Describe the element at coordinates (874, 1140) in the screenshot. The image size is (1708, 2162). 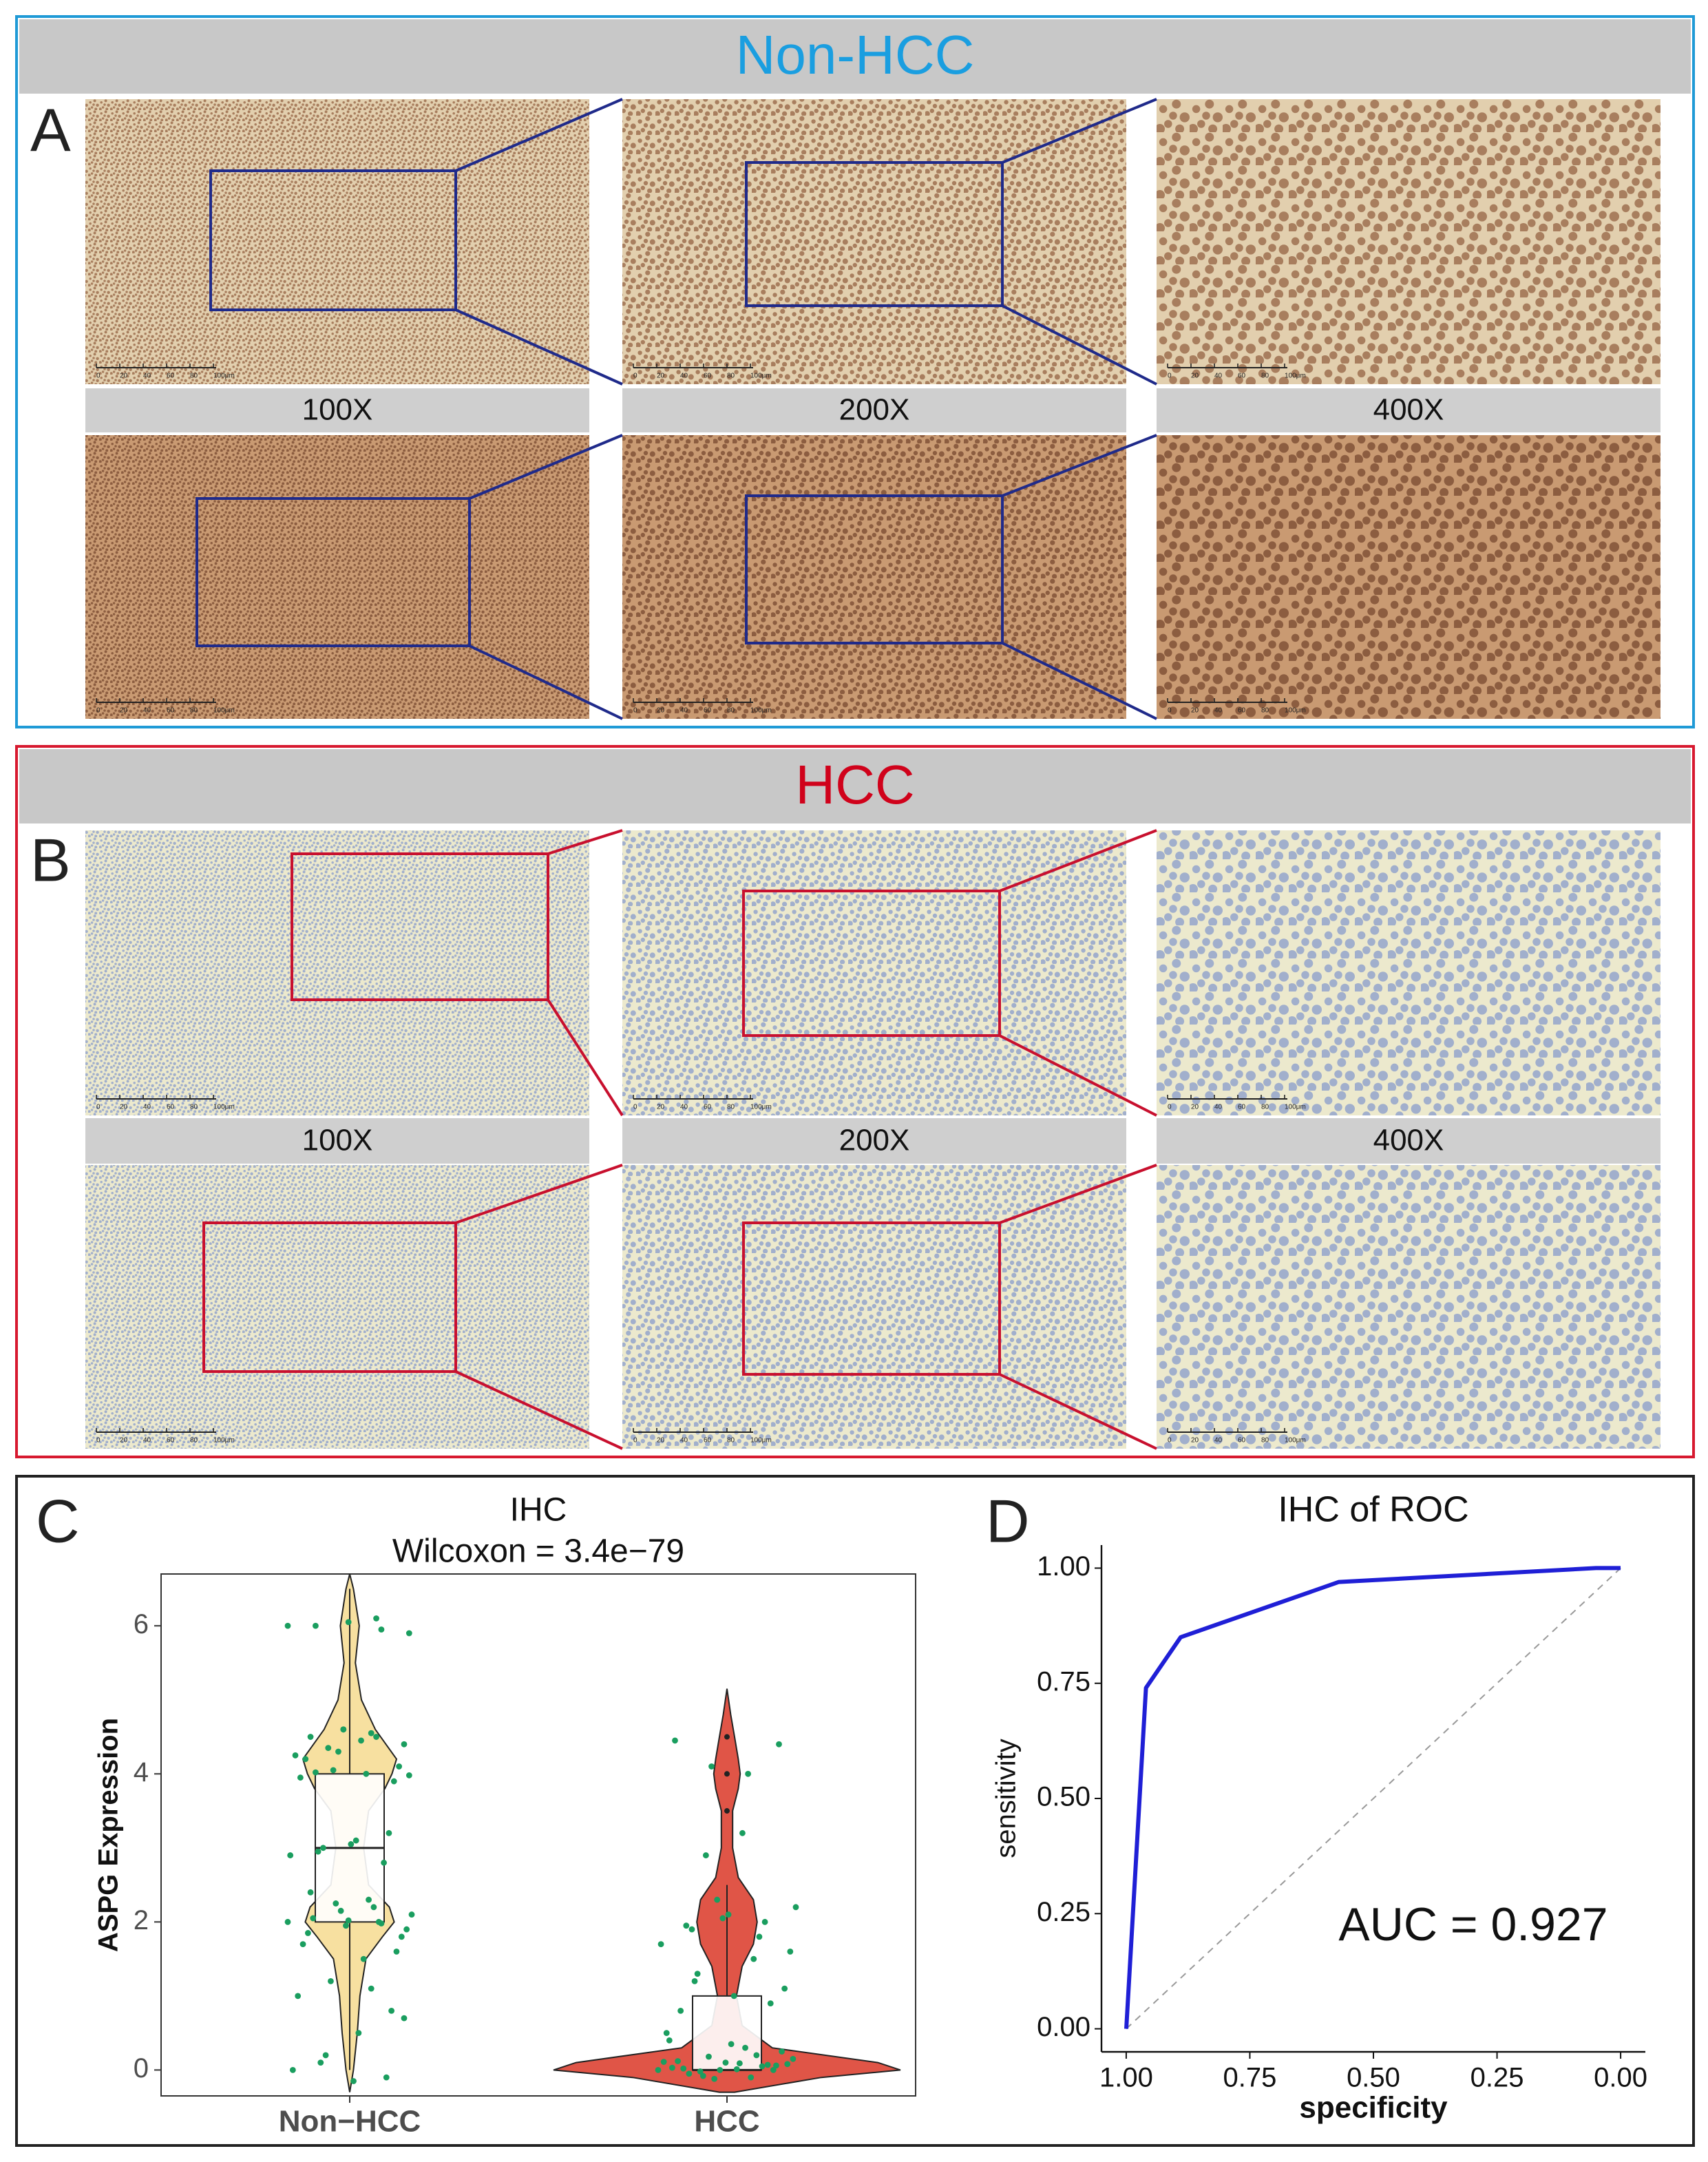
I see `magnification-label: 200X` at that location.